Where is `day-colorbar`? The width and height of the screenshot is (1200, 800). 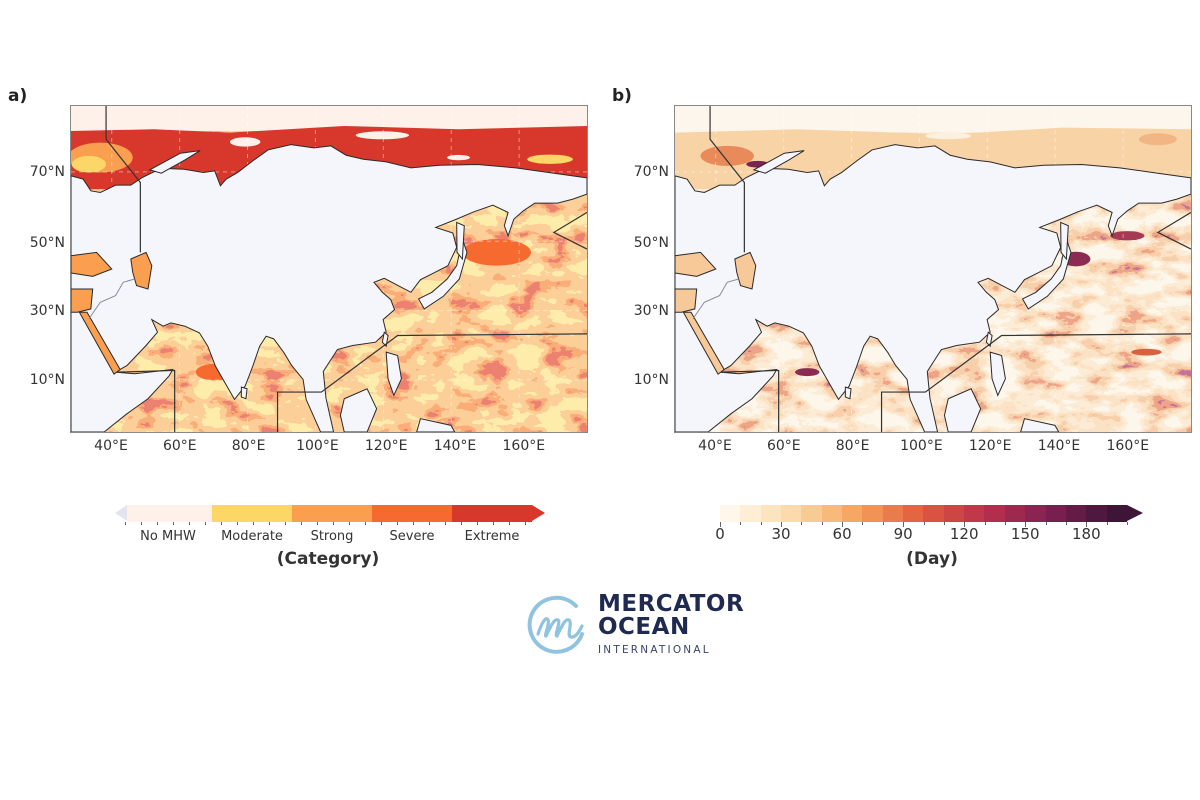
day-colorbar is located at coordinates (931, 513).